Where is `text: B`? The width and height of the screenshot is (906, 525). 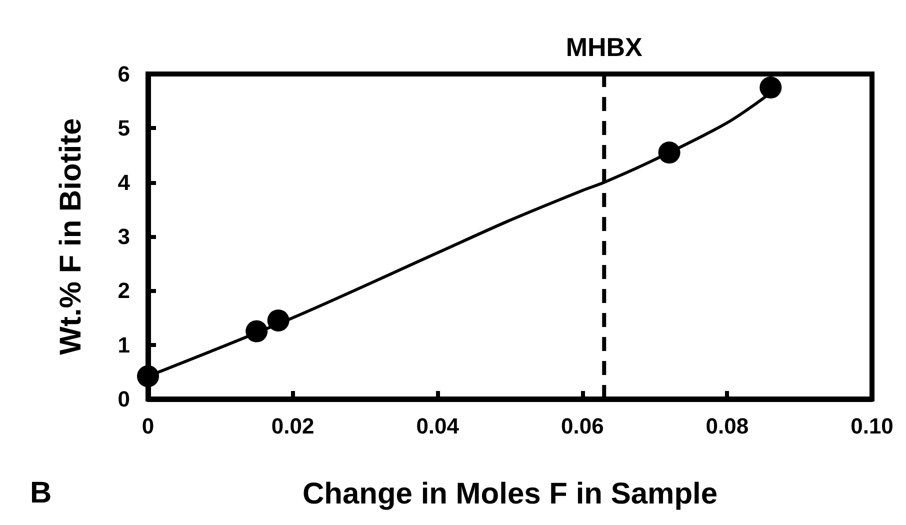
text: B is located at coordinates (41, 493).